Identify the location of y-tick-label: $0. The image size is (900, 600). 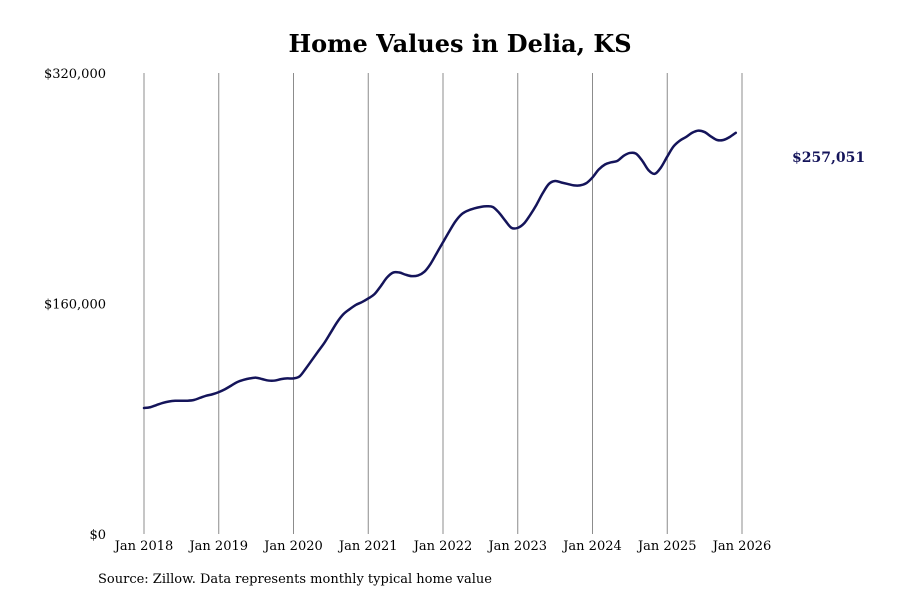
(97, 535).